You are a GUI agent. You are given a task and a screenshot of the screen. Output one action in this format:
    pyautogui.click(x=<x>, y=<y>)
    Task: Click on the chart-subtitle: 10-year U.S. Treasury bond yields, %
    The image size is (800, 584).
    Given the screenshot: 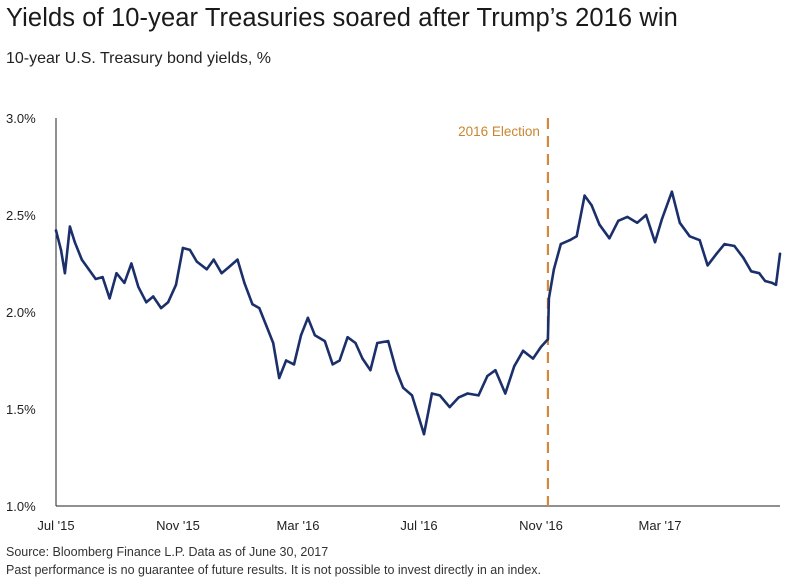 What is the action you would take?
    pyautogui.click(x=139, y=58)
    